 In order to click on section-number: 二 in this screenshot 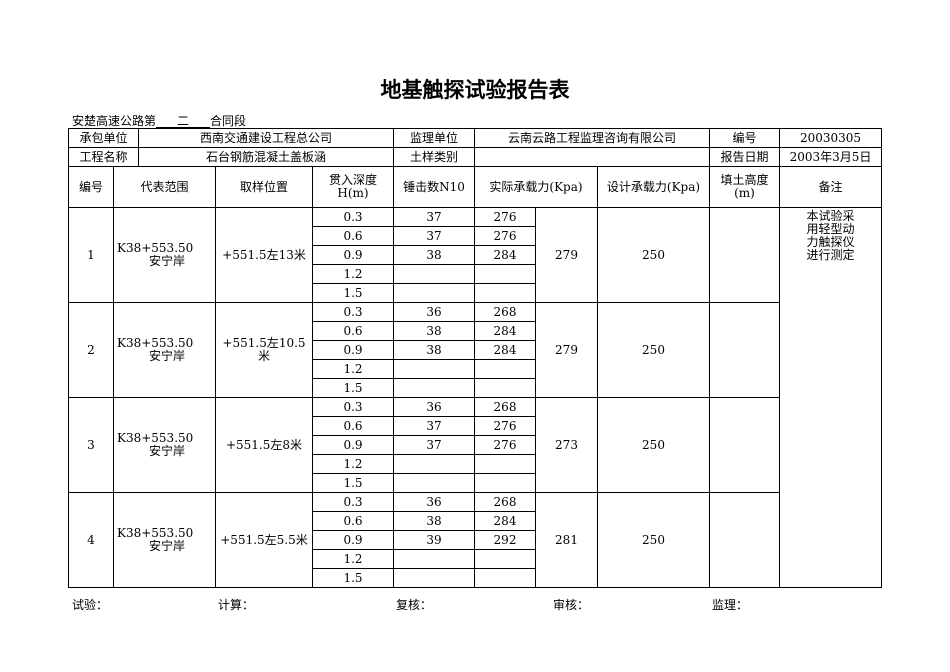, I will do `click(183, 121)`.